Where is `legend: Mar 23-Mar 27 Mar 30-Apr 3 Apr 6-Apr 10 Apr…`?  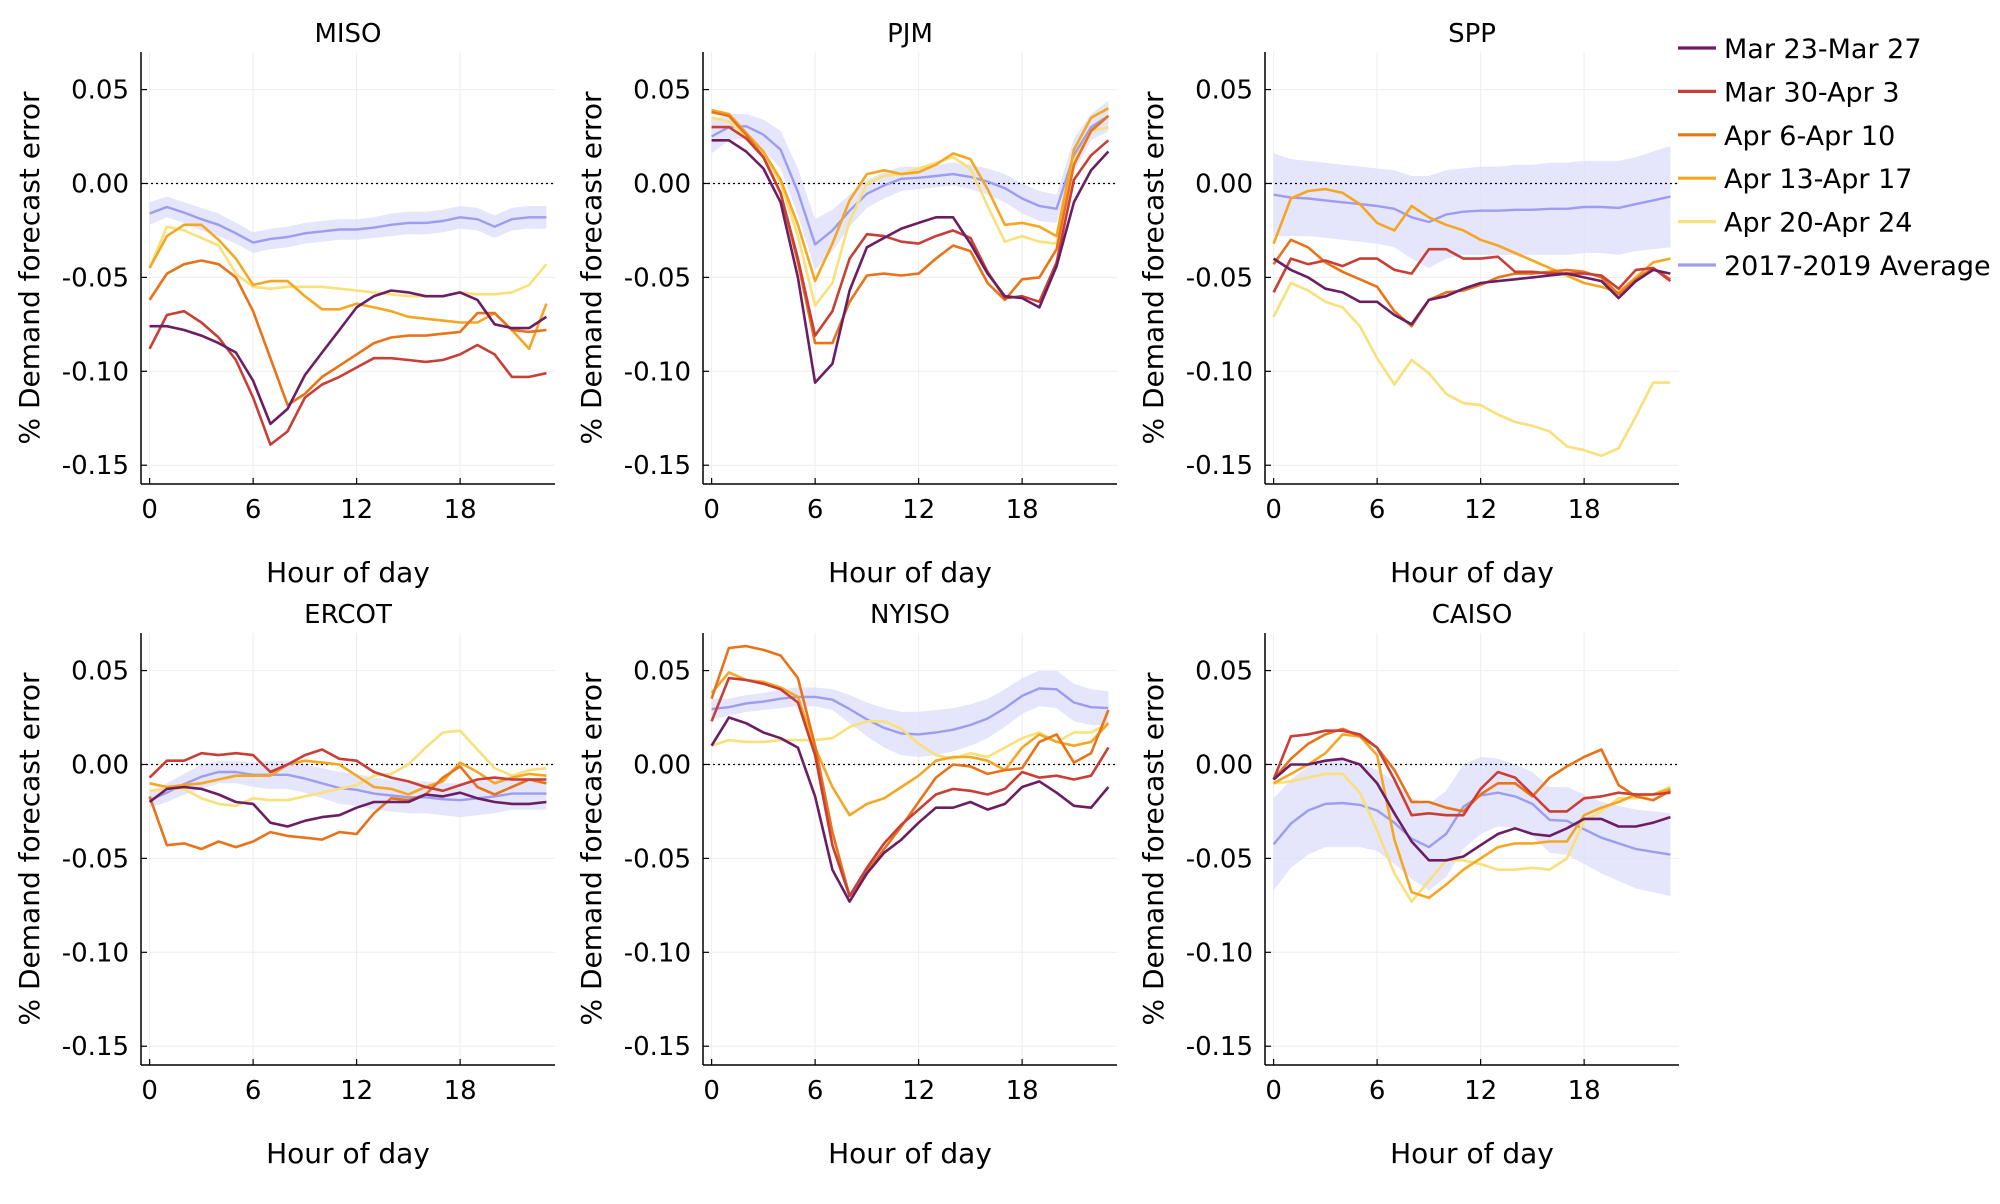 legend: Mar 23-Mar 27 Mar 30-Apr 3 Apr 6-Apr 10 Apr… is located at coordinates (1834, 158).